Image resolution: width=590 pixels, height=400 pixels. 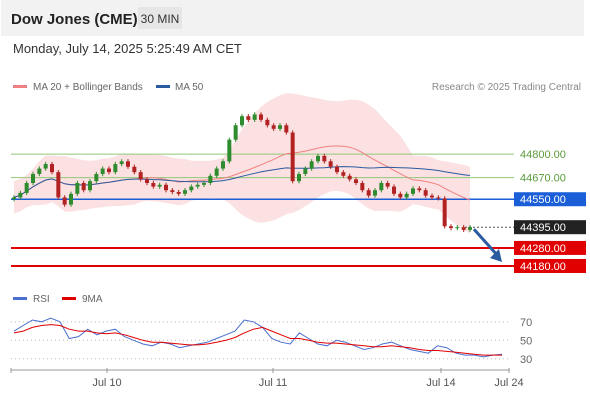 I want to click on legend-swatch-rsi, so click(x=20, y=298).